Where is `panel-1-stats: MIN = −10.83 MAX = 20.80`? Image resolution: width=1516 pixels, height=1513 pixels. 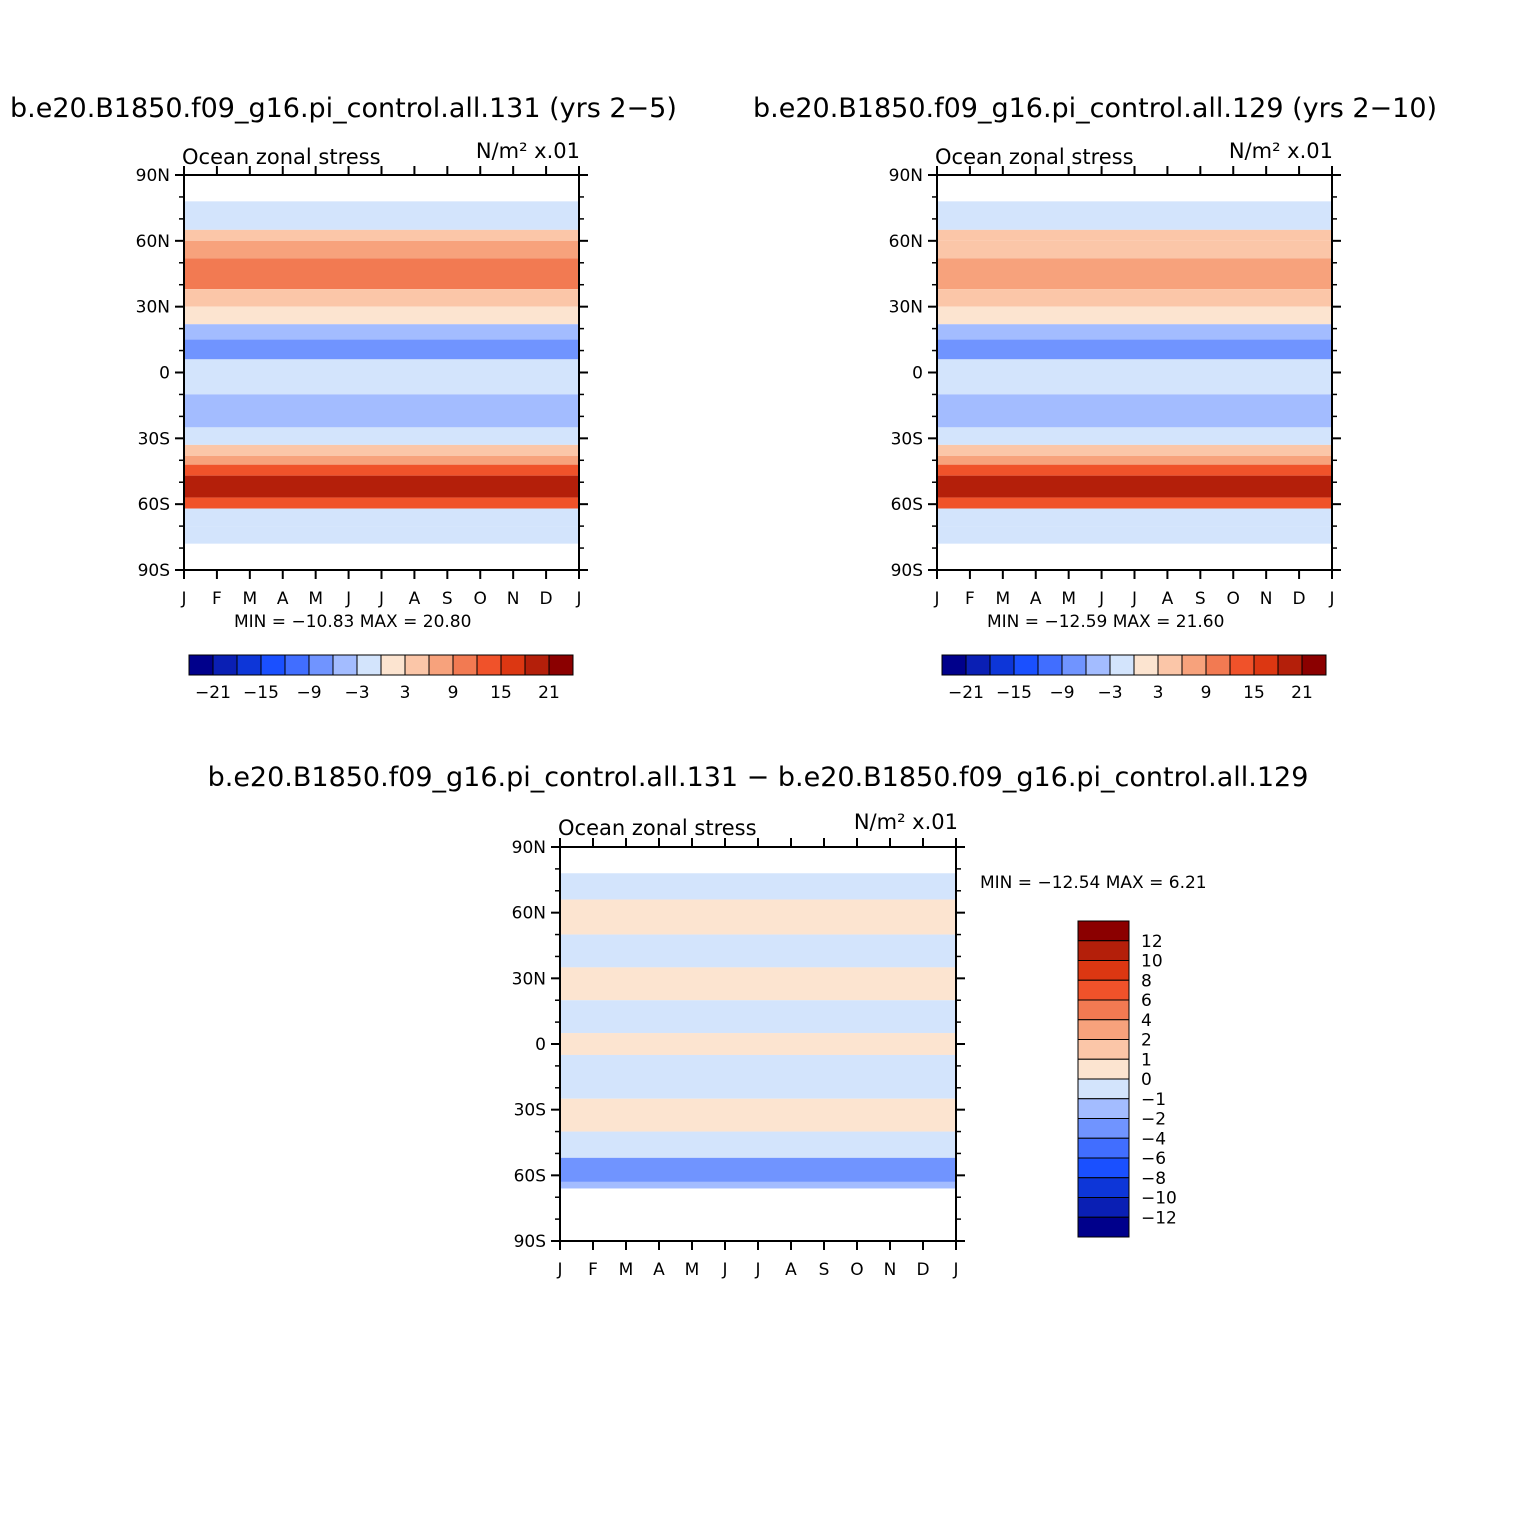 panel-1-stats: MIN = −10.83 MAX = 20.80 is located at coordinates (352, 622).